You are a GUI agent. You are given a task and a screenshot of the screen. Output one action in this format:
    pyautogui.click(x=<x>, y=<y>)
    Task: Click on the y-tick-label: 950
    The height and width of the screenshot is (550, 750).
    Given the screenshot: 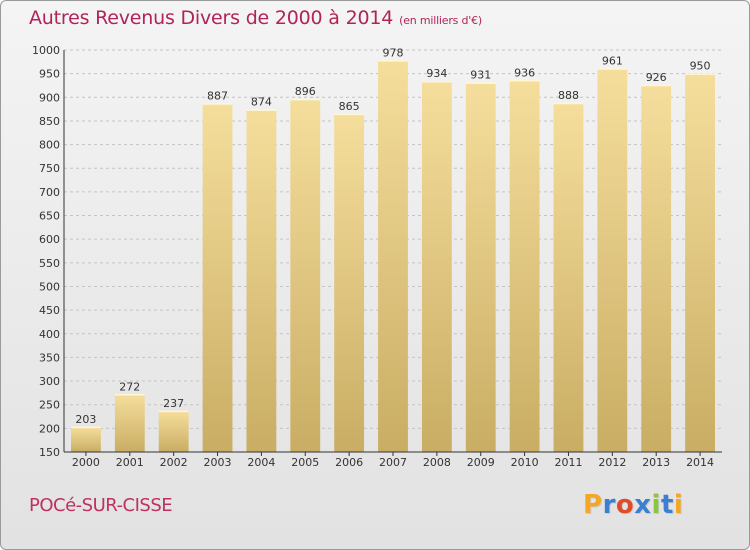 What is the action you would take?
    pyautogui.click(x=49, y=74)
    